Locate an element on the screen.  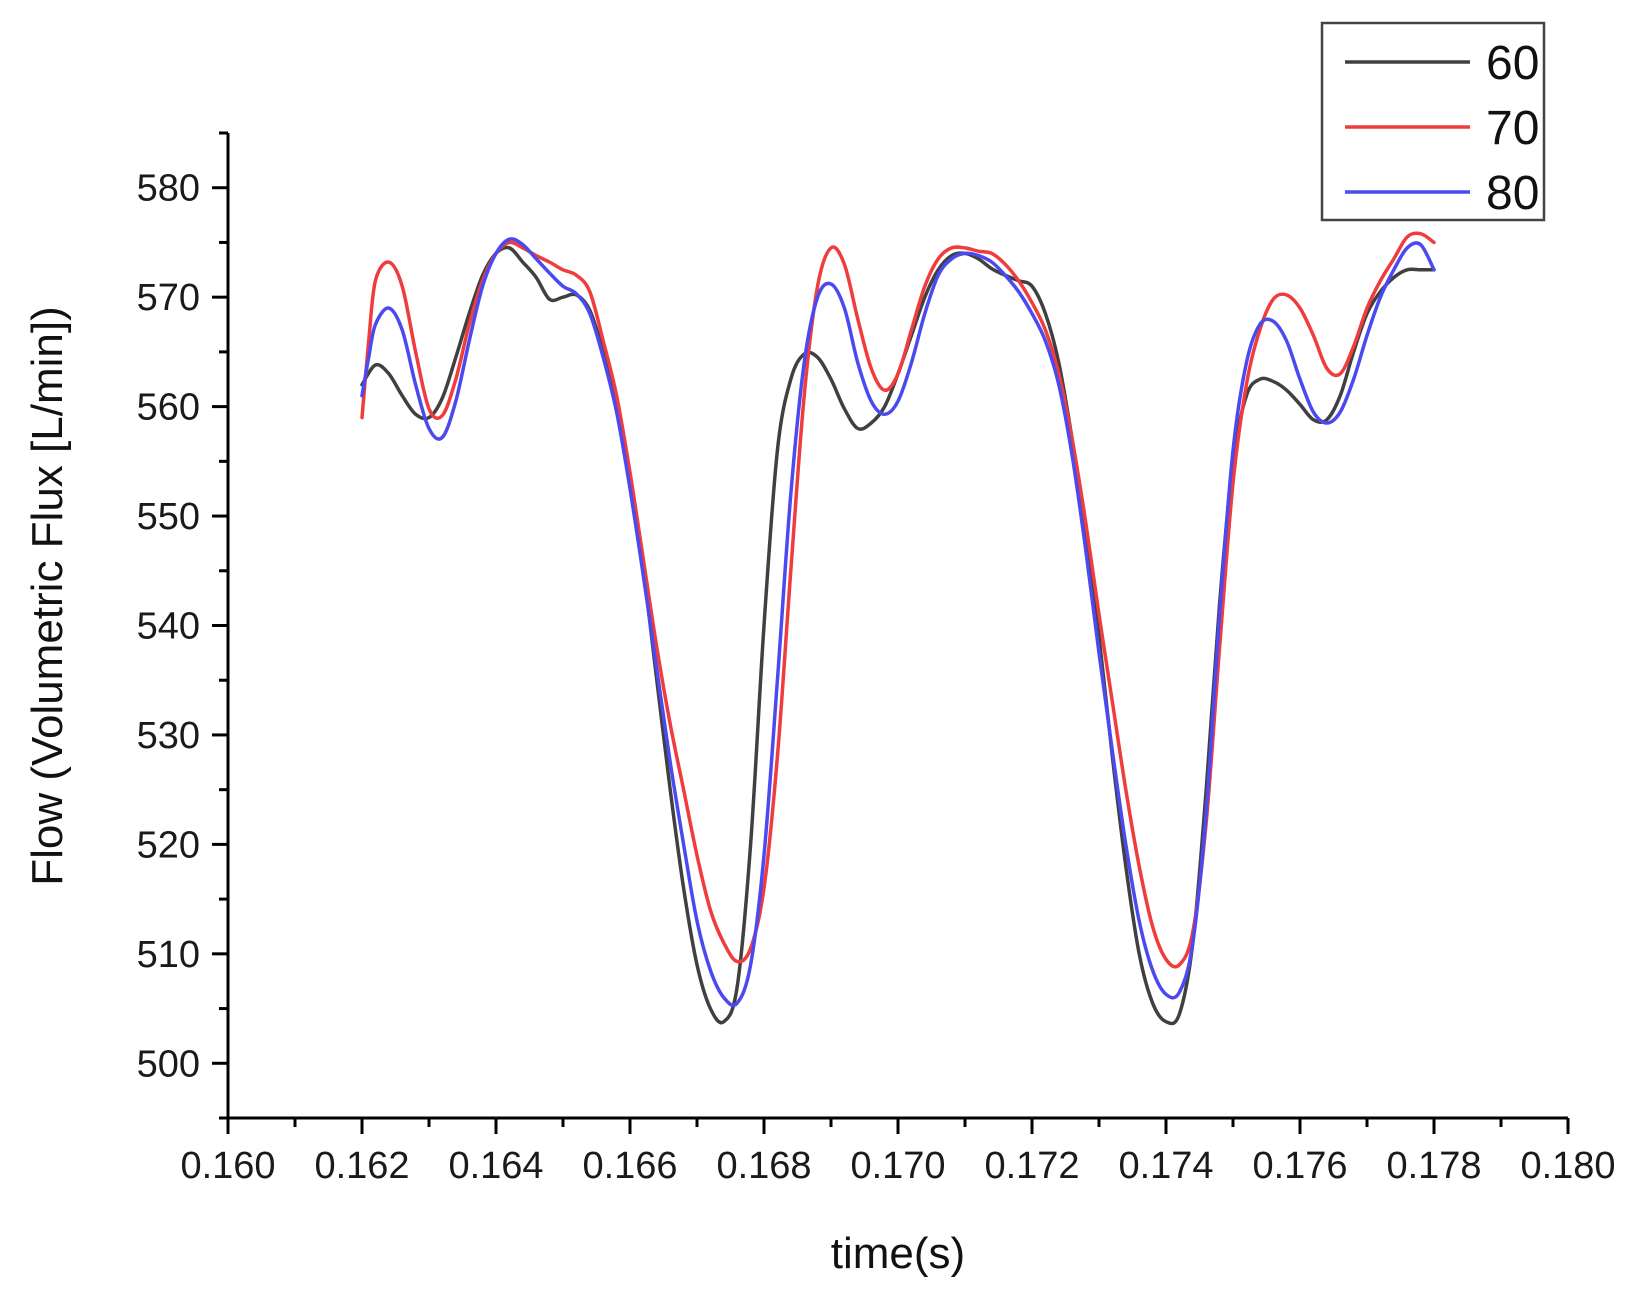
x-tick-label: 0.176 is located at coordinates (1299, 1166).